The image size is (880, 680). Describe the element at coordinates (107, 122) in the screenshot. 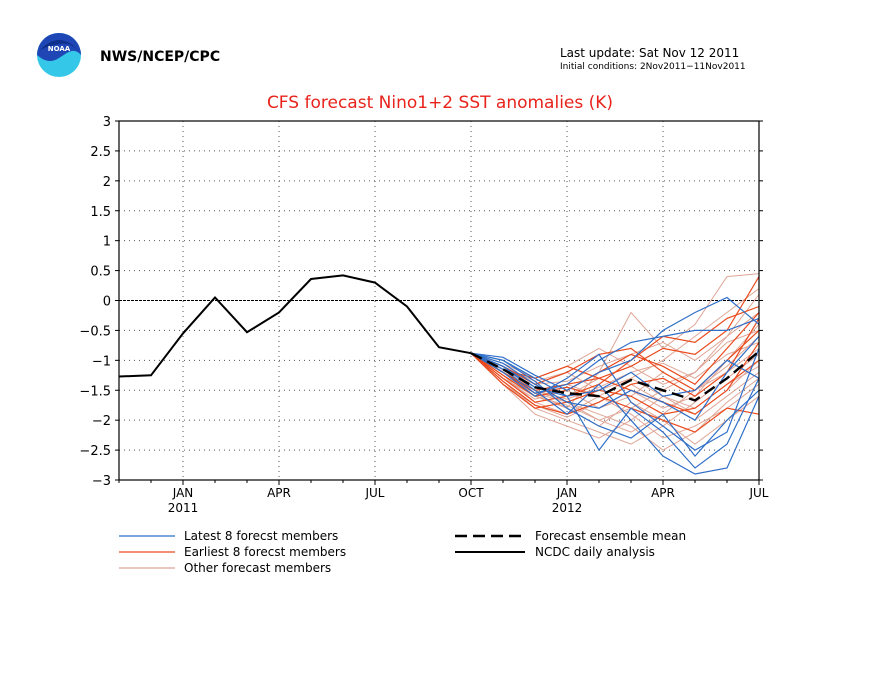

I see `y-tick-label: 3` at that location.